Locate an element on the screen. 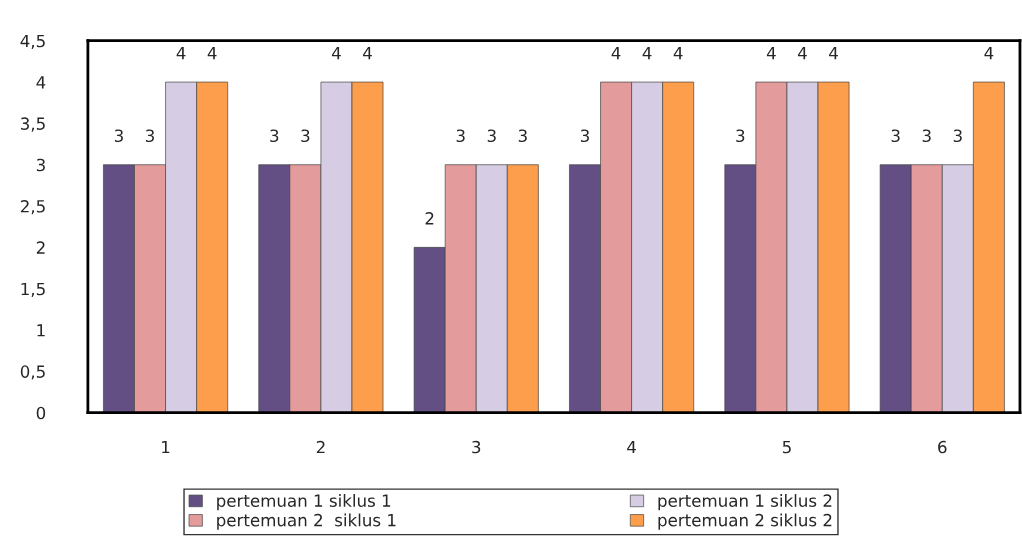  data-label: 2 is located at coordinates (429, 218).